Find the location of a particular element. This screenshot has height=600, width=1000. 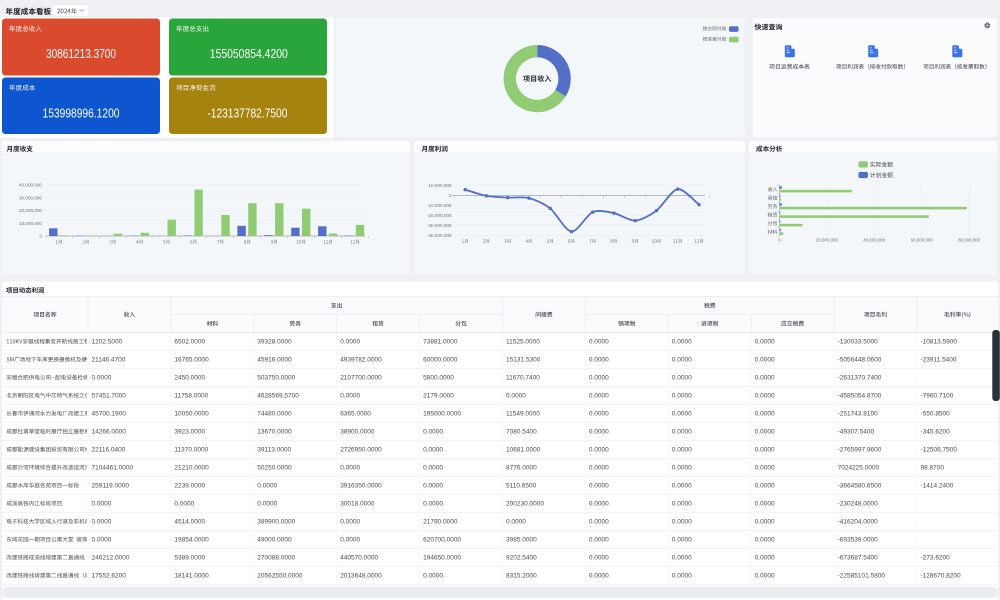

svg-text: 246212.0000 is located at coordinates (111, 557).